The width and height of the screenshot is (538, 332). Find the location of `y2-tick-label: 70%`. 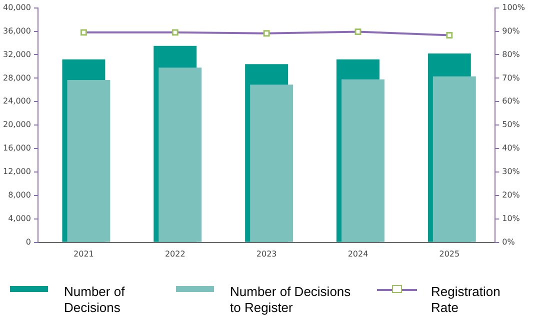

y2-tick-label: 70% is located at coordinates (511, 77).